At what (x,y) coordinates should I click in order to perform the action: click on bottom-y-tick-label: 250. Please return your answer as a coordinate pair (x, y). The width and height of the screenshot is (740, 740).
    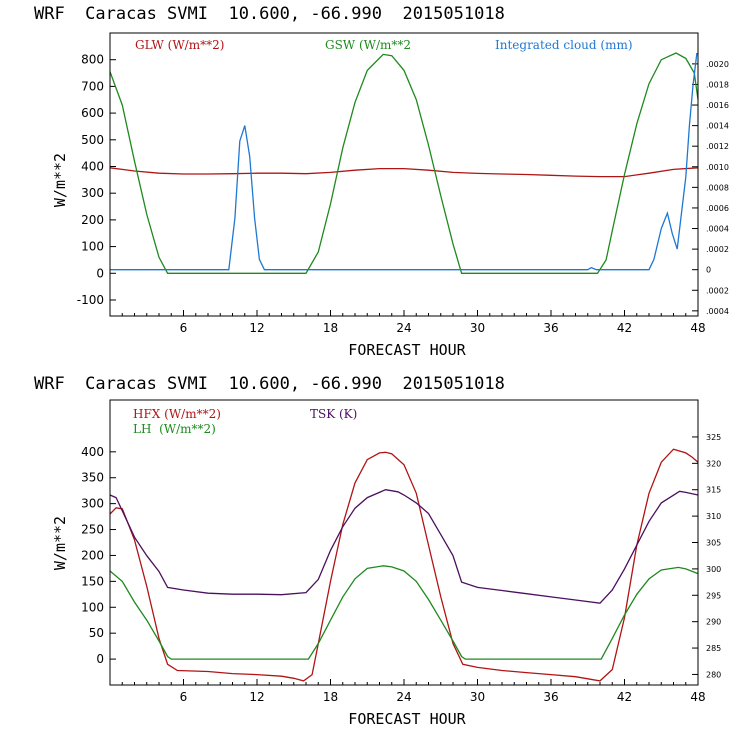
    Looking at the image, I should click on (92, 530).